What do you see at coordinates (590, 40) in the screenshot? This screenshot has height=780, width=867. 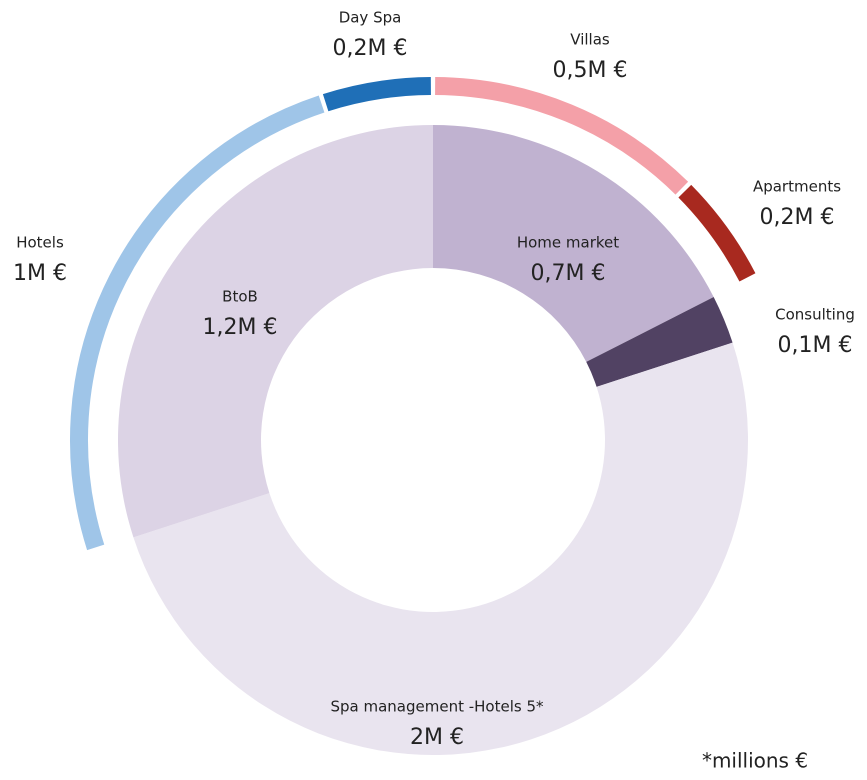 I see `segment-name: Villas` at bounding box center [590, 40].